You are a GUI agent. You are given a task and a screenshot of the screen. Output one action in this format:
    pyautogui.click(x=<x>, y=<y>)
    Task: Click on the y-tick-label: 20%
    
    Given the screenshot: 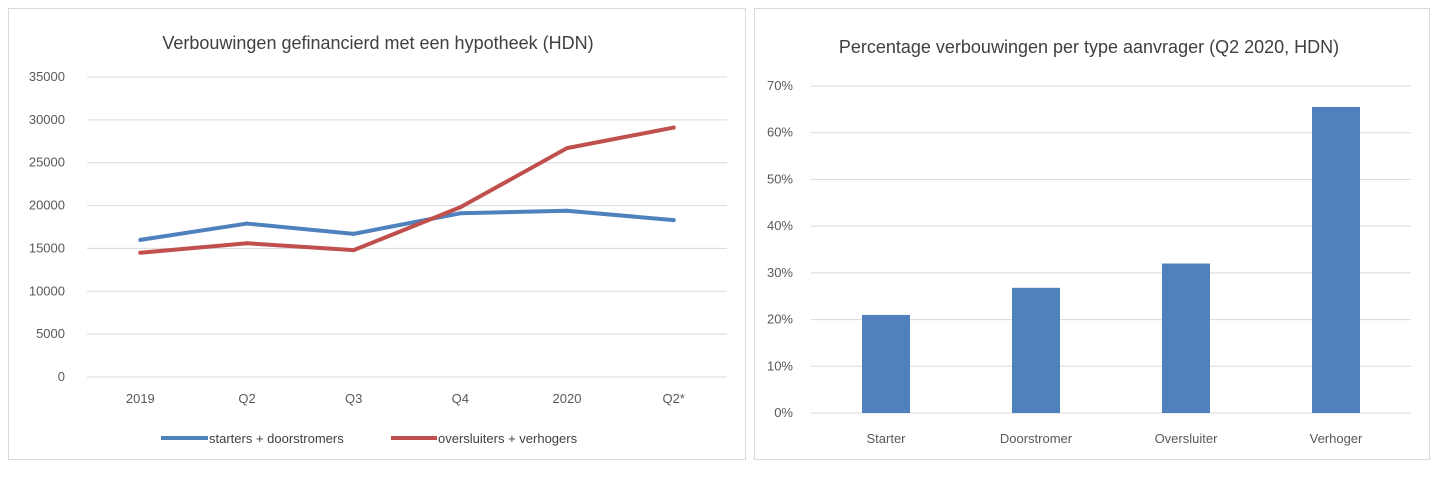 What is the action you would take?
    pyautogui.click(x=780, y=319)
    